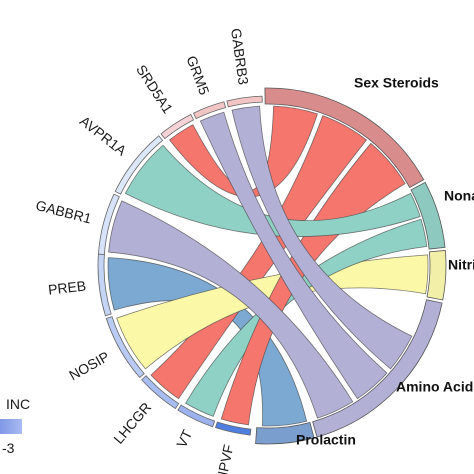  What do you see at coordinates (377, 368) in the screenshot?
I see `pathway-arc-amino-acids` at bounding box center [377, 368].